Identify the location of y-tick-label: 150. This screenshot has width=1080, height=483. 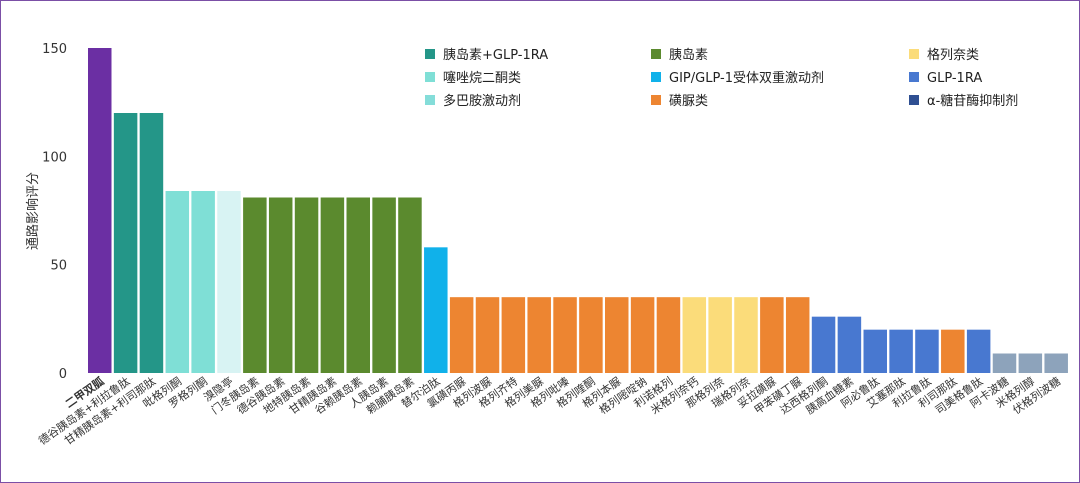
(54, 49).